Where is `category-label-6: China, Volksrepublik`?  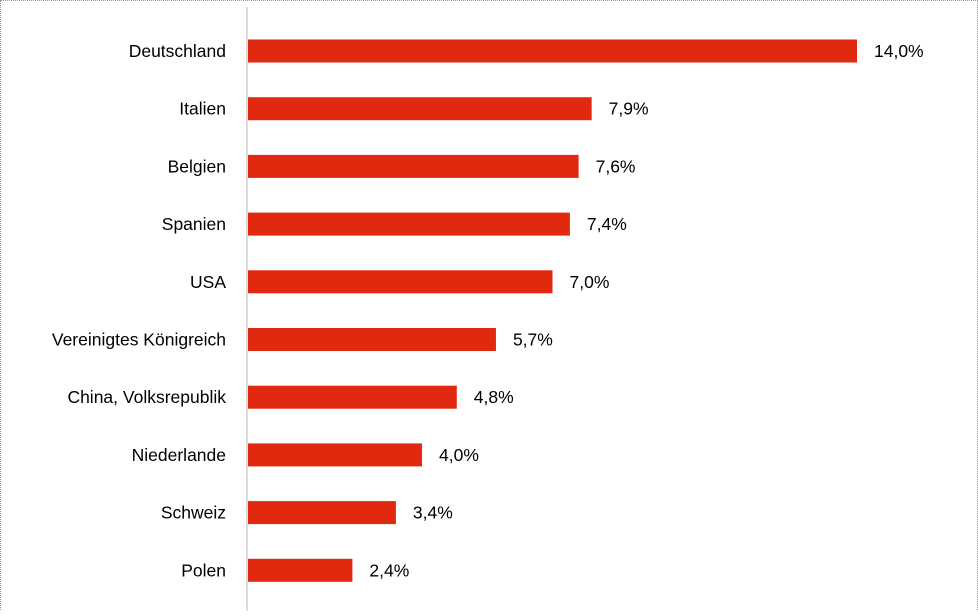 category-label-6: China, Volksrepublik is located at coordinates (146, 397).